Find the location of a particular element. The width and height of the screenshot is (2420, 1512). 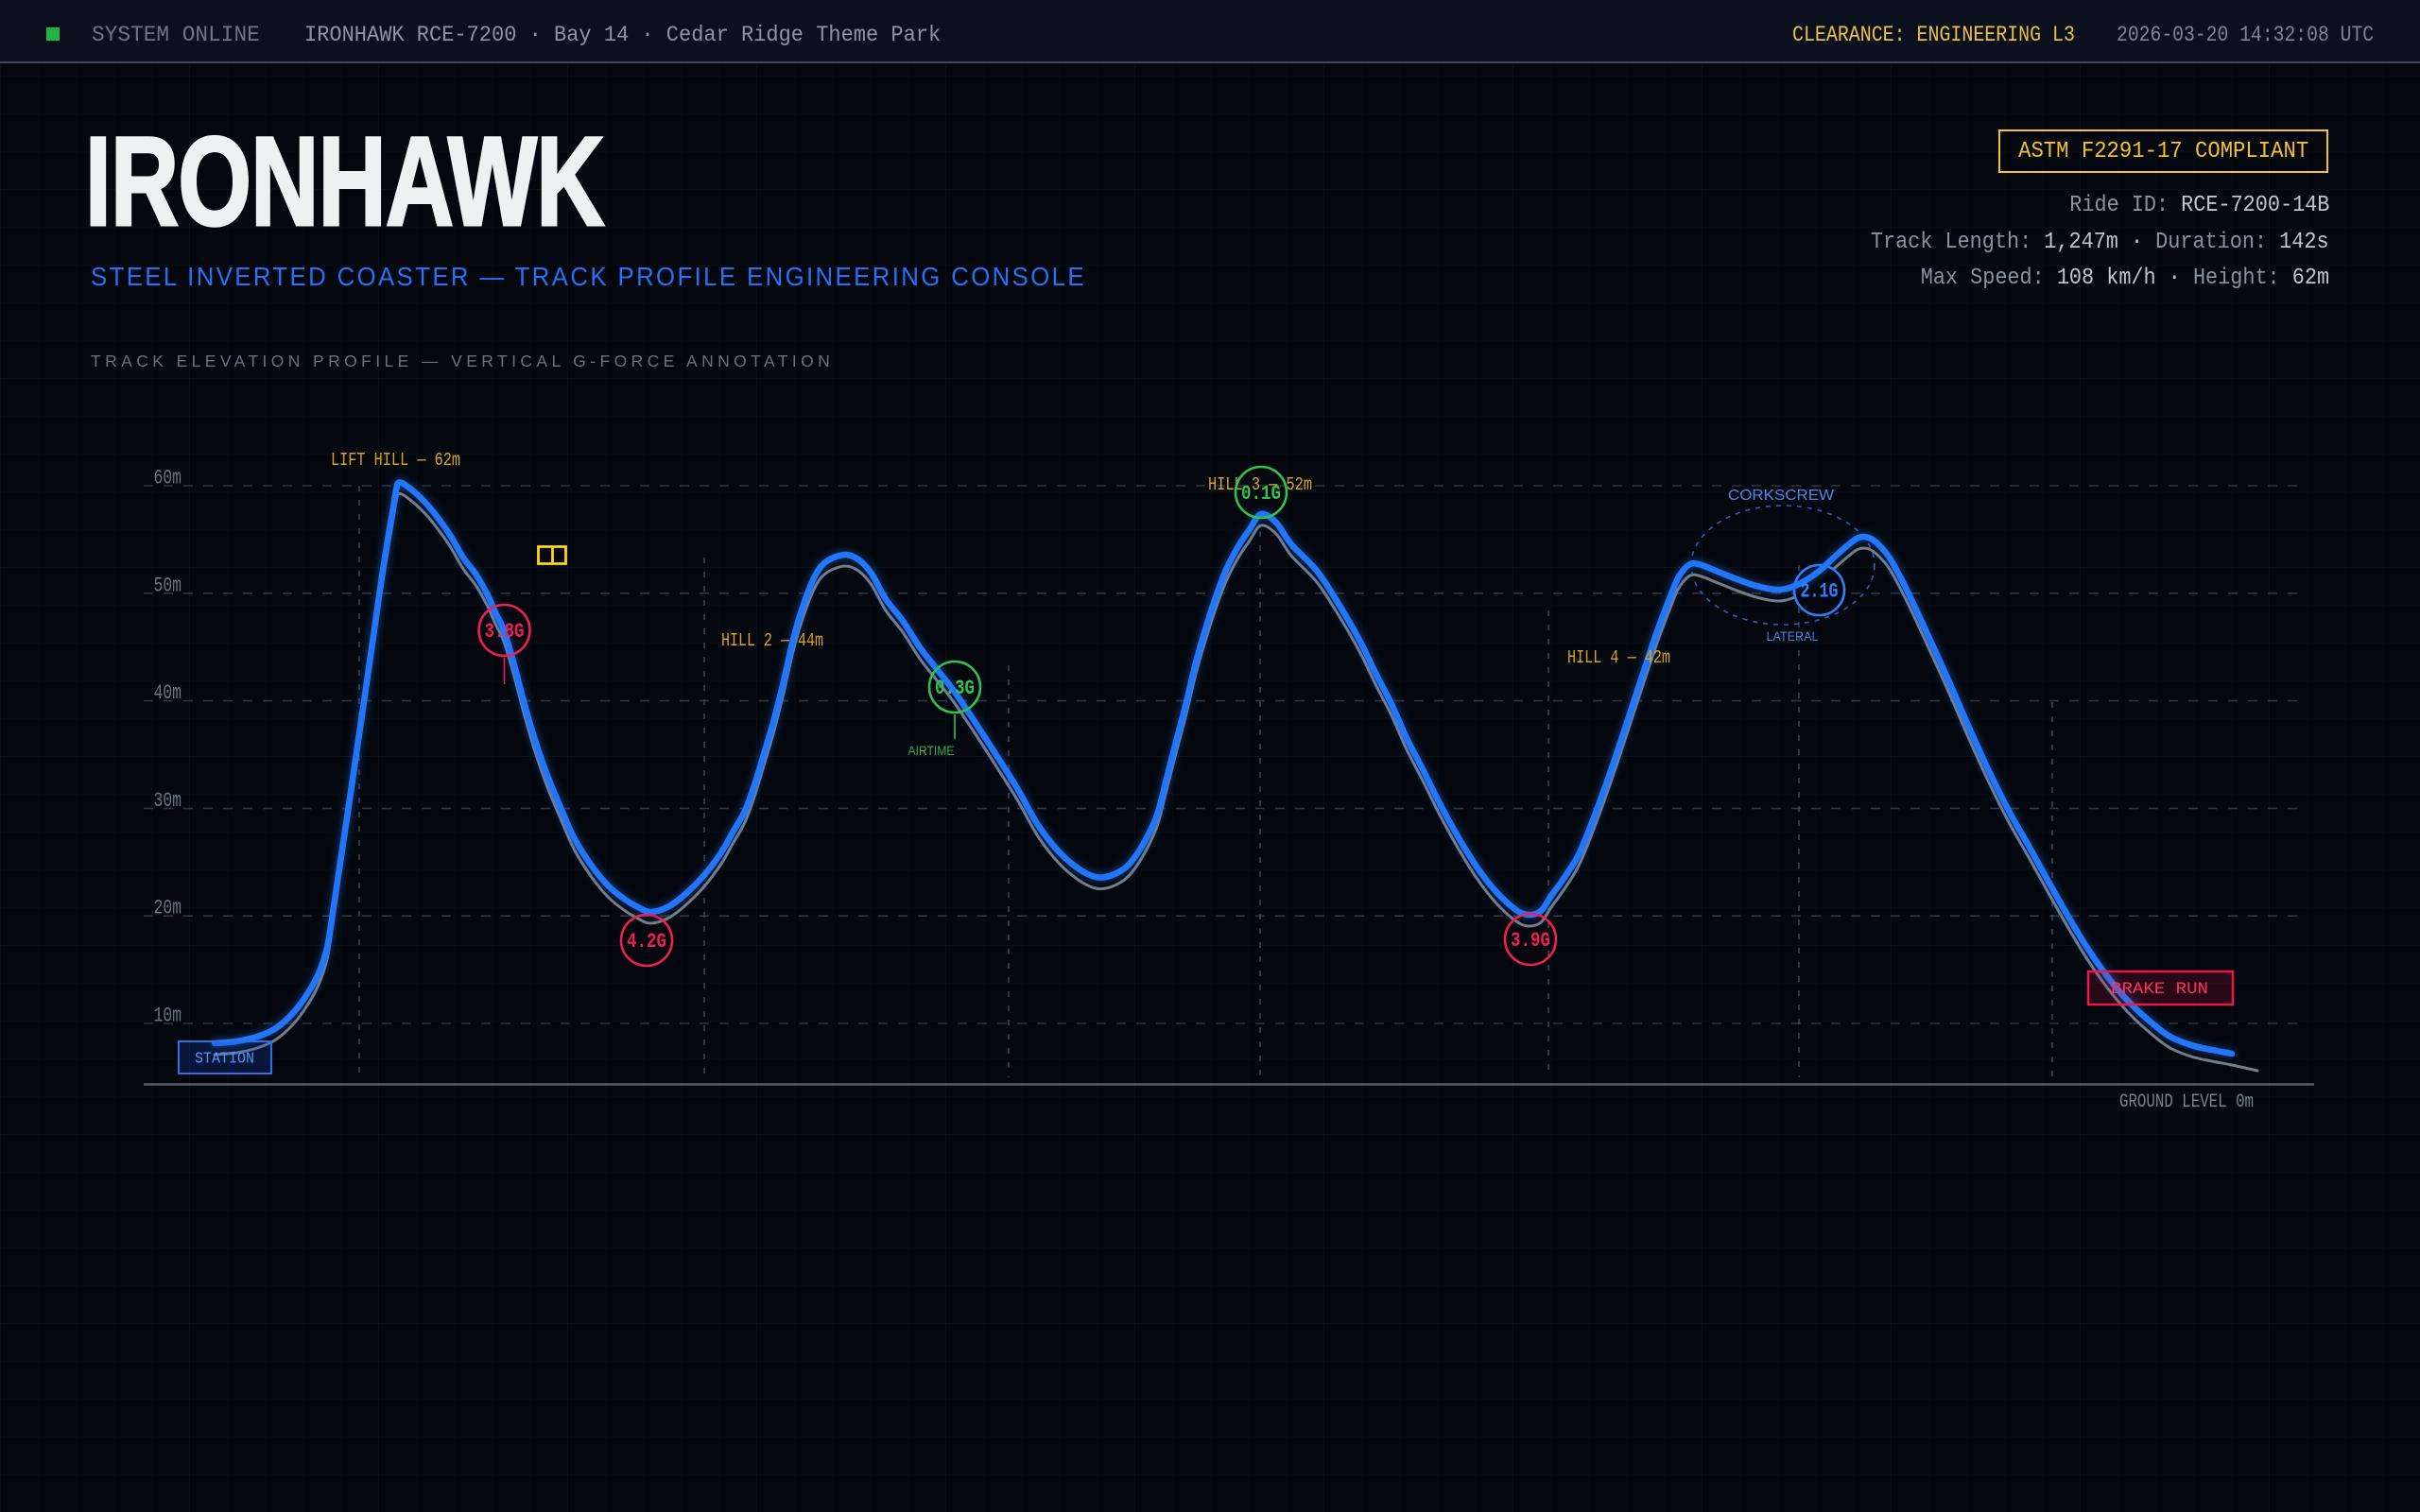

svg-text: HILL 4 — 42m is located at coordinates (1618, 657).